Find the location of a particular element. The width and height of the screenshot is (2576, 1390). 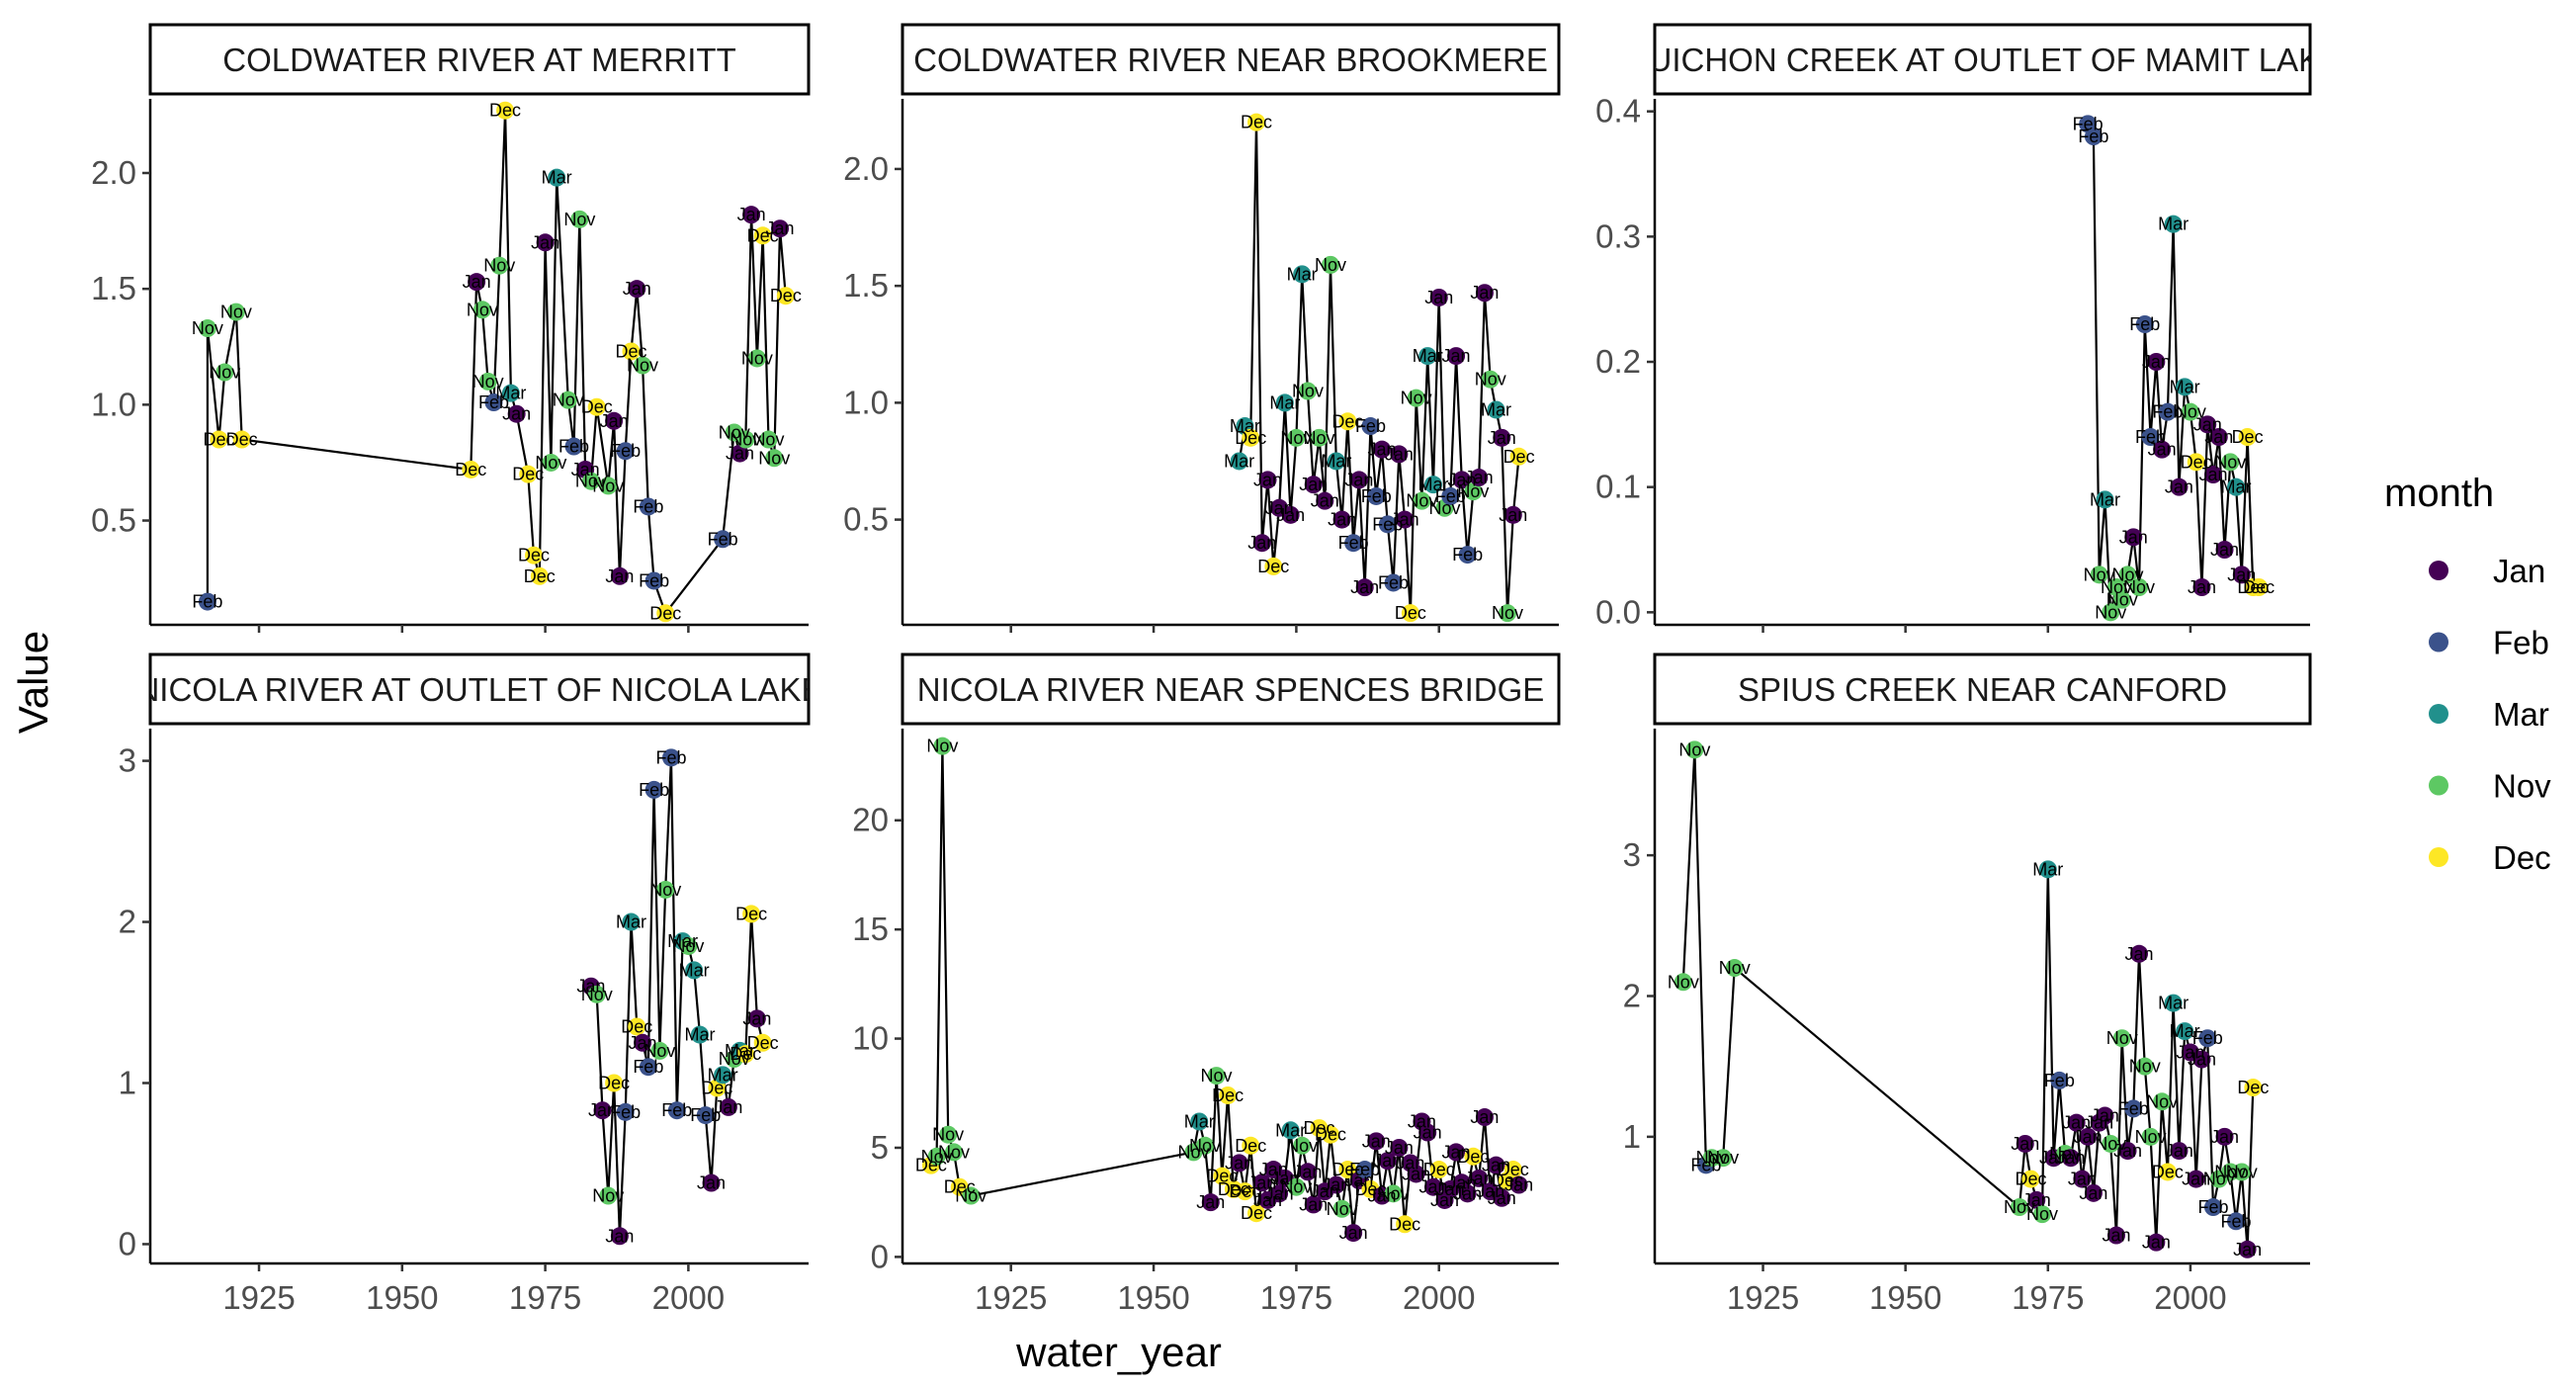

y-tick-label: 2.0 is located at coordinates (866, 168).